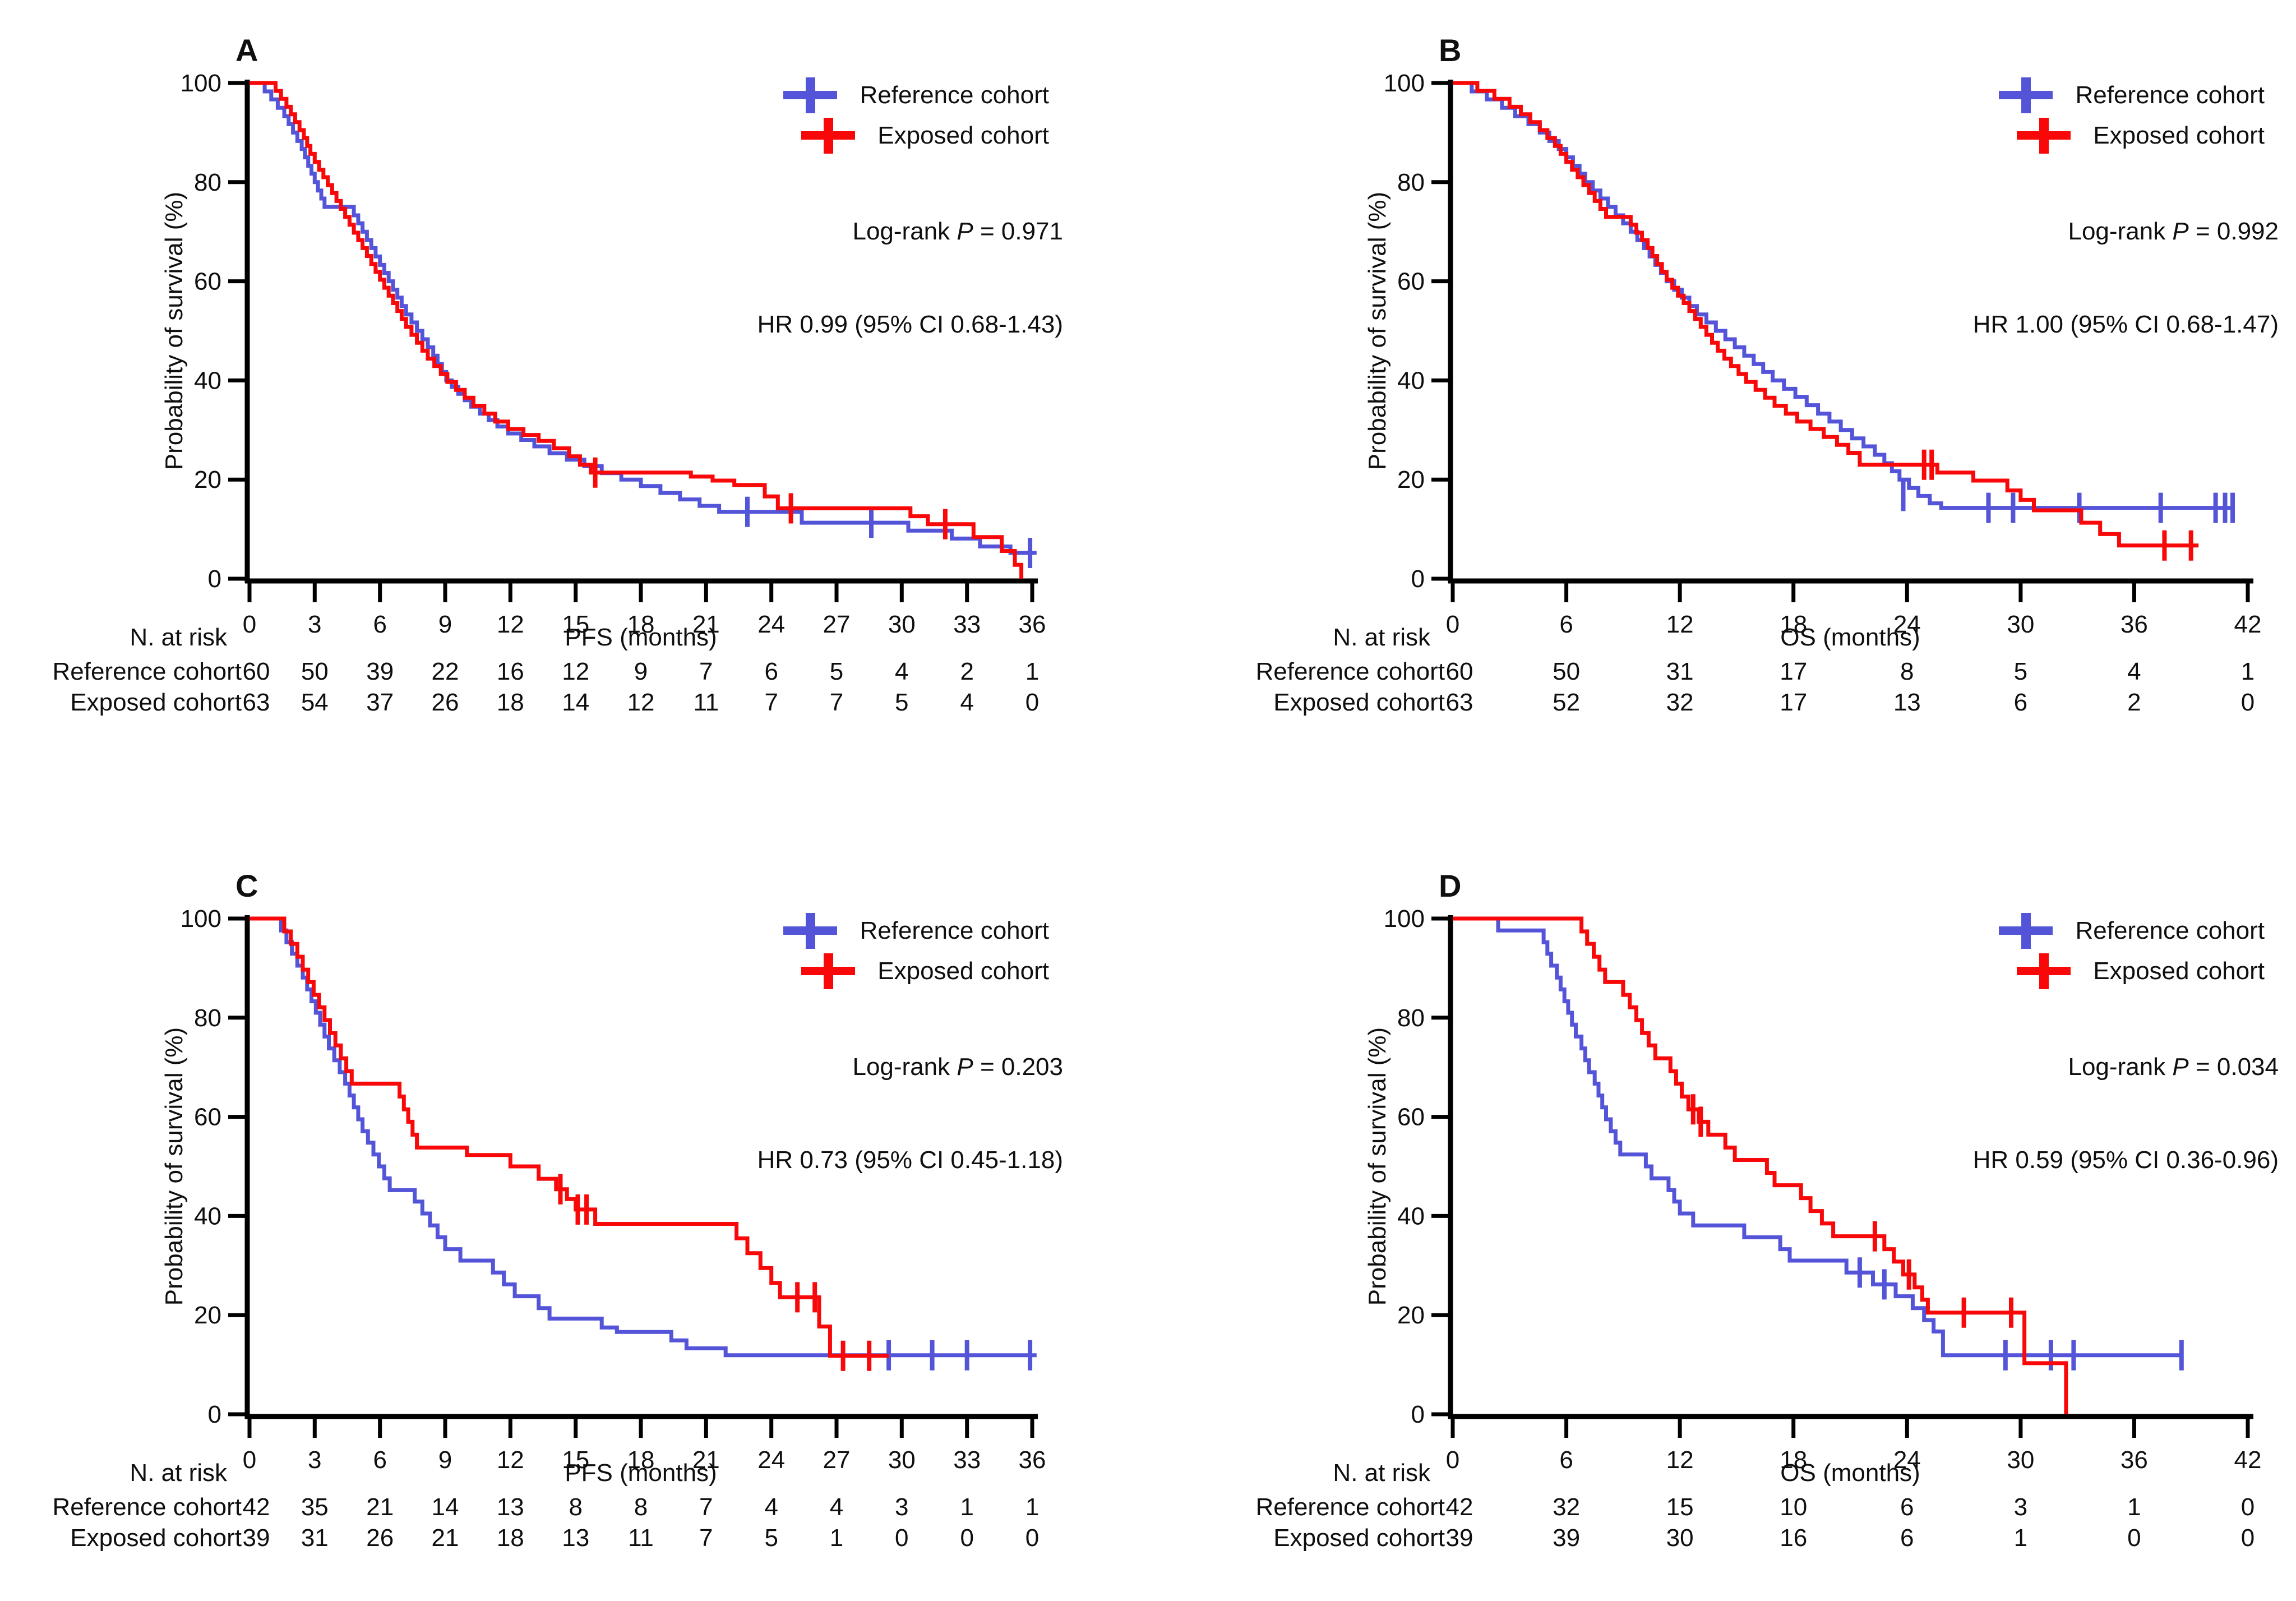 This screenshot has width=2296, height=1601. Describe the element at coordinates (2248, 1460) in the screenshot. I see `x-tick-label: 42` at that location.